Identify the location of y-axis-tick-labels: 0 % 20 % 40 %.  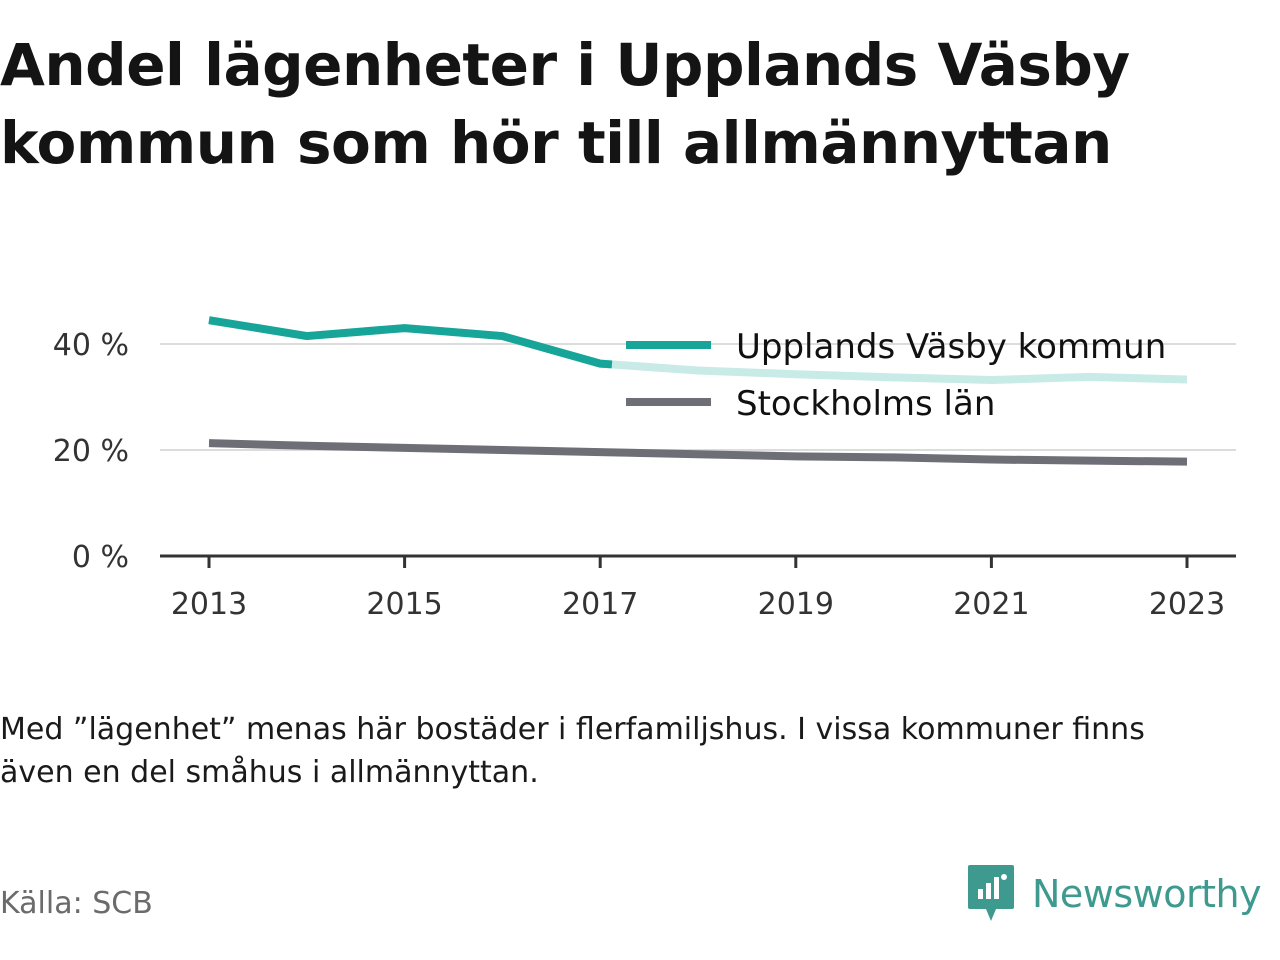
(91, 451).